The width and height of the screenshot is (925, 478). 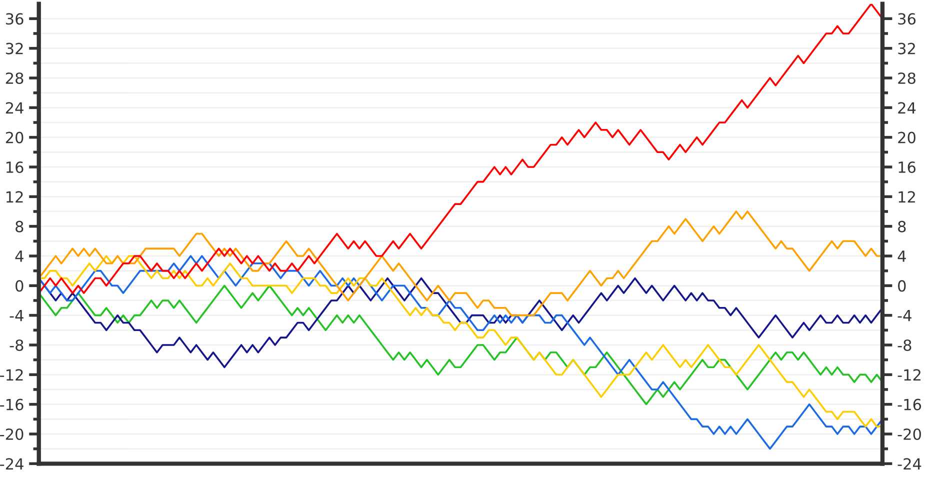 I want to click on y-tick-label: 36, so click(x=15, y=19).